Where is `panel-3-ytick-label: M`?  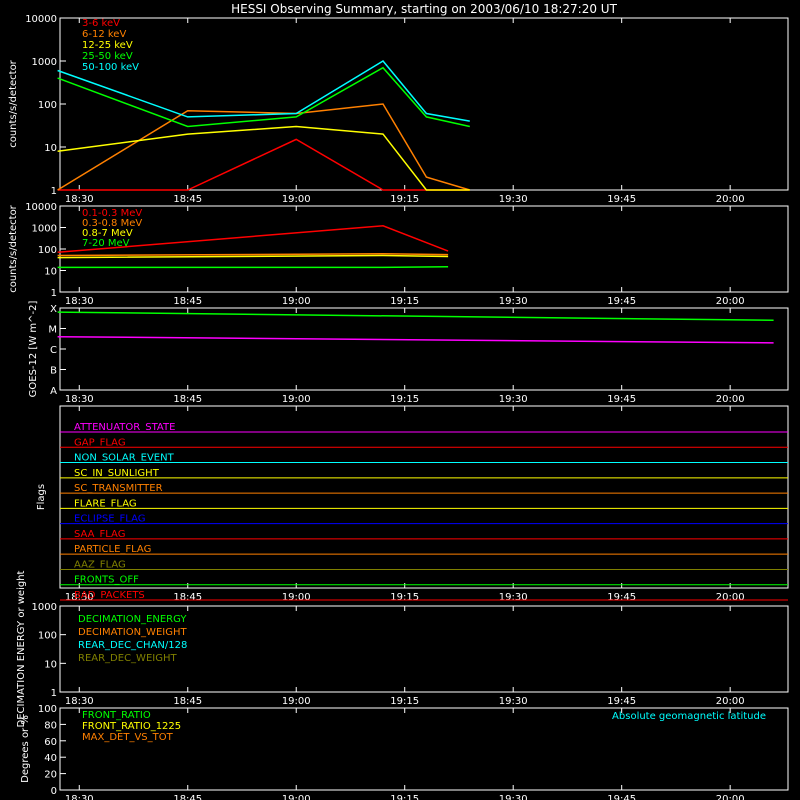 panel-3-ytick-label: M is located at coordinates (52, 330).